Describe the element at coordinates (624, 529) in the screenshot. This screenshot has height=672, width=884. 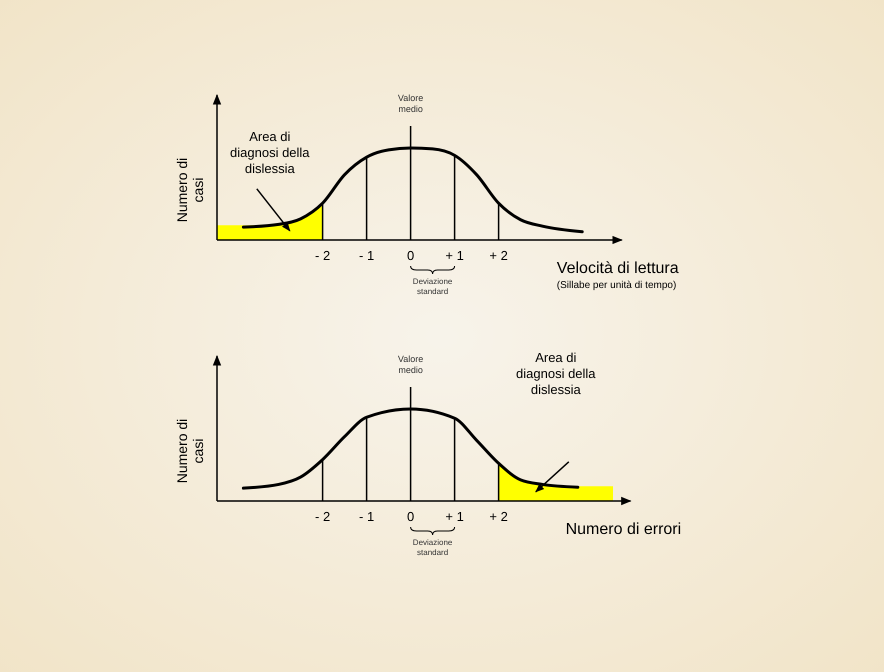
I see `x-axis-title: Numero di errori` at that location.